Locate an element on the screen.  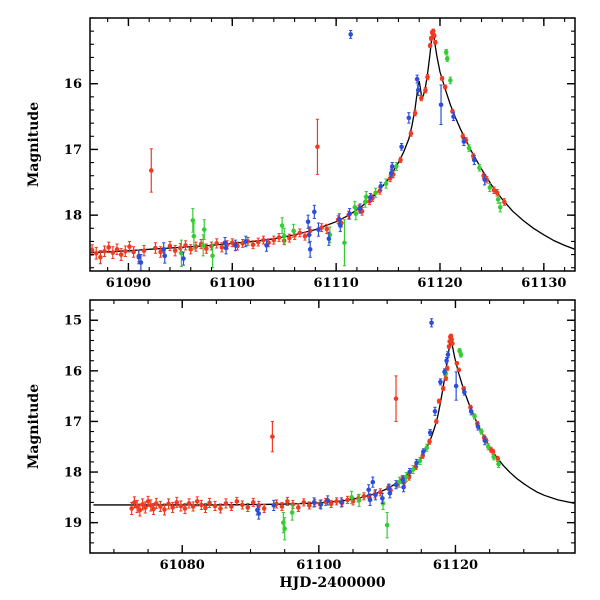
y-tick-label: 17 is located at coordinates (73, 150).